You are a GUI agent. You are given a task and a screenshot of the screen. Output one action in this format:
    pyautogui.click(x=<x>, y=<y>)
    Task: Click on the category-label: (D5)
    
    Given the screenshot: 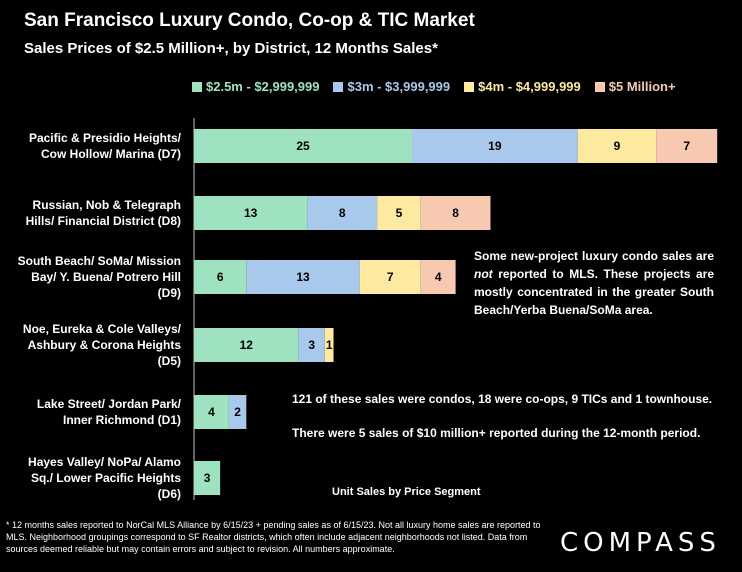 What is the action you would take?
    pyautogui.click(x=169, y=361)
    